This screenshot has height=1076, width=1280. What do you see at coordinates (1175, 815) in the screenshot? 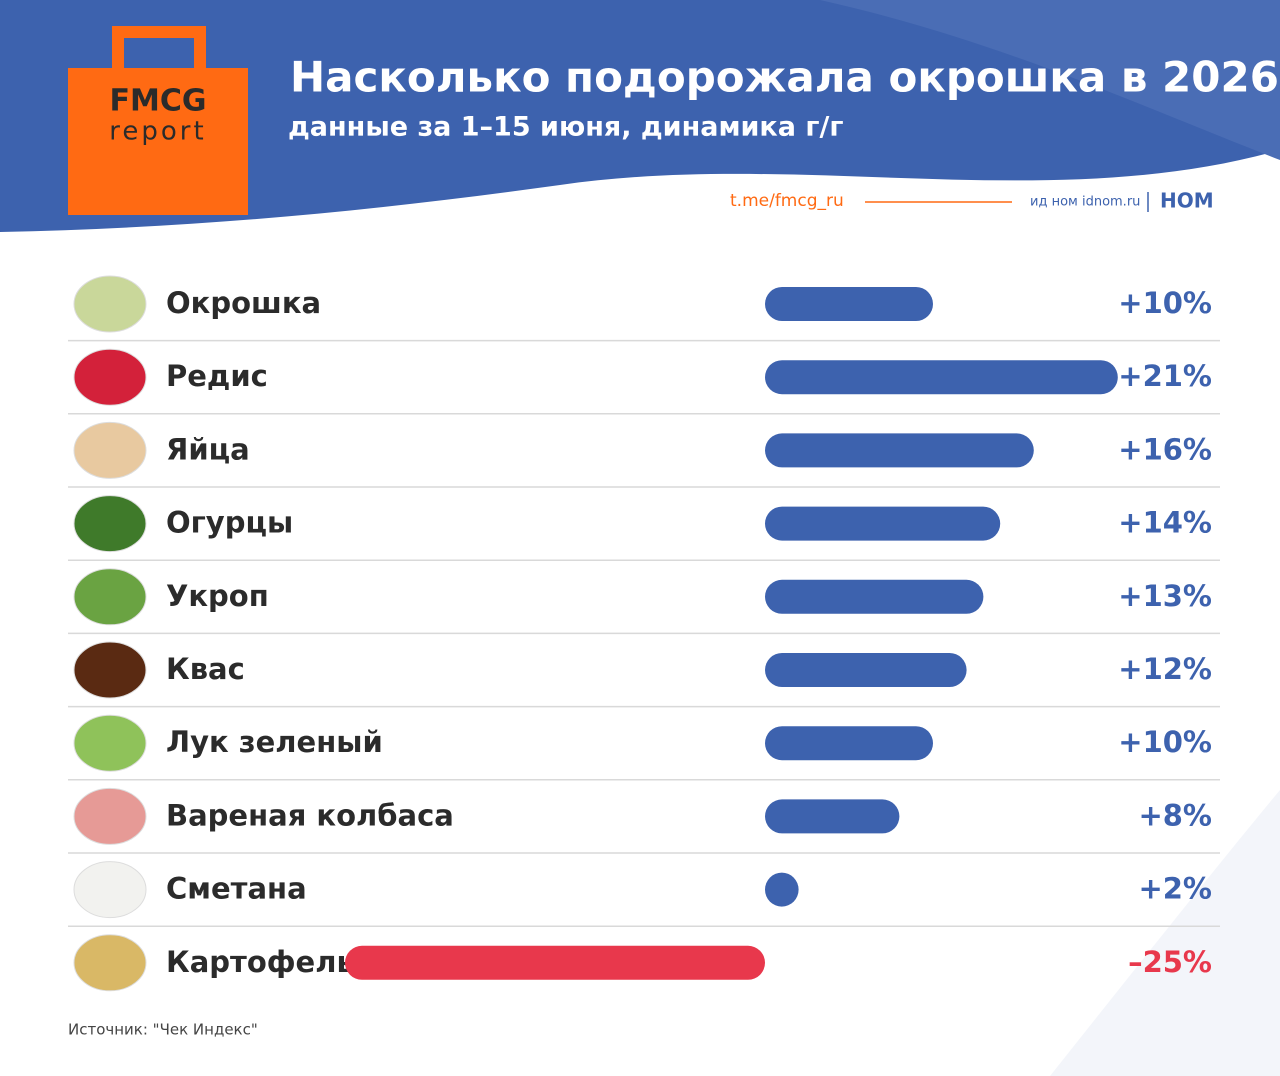
I see `value-label: +8%` at bounding box center [1175, 815].